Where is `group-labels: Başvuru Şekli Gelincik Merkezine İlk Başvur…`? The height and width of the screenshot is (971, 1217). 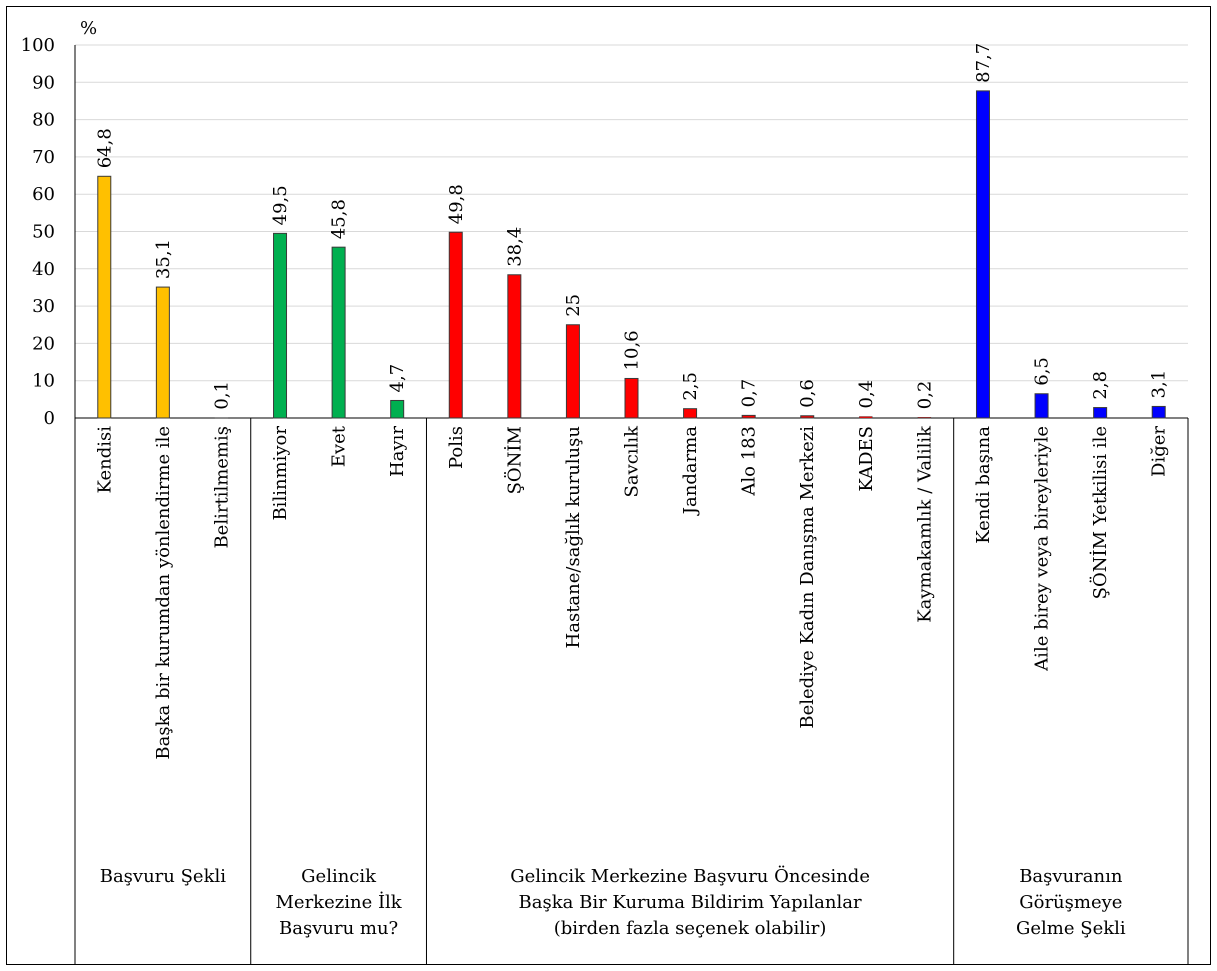 group-labels: Başvuru Şekli Gelincik Merkezine İlk Başvur… is located at coordinates (613, 901).